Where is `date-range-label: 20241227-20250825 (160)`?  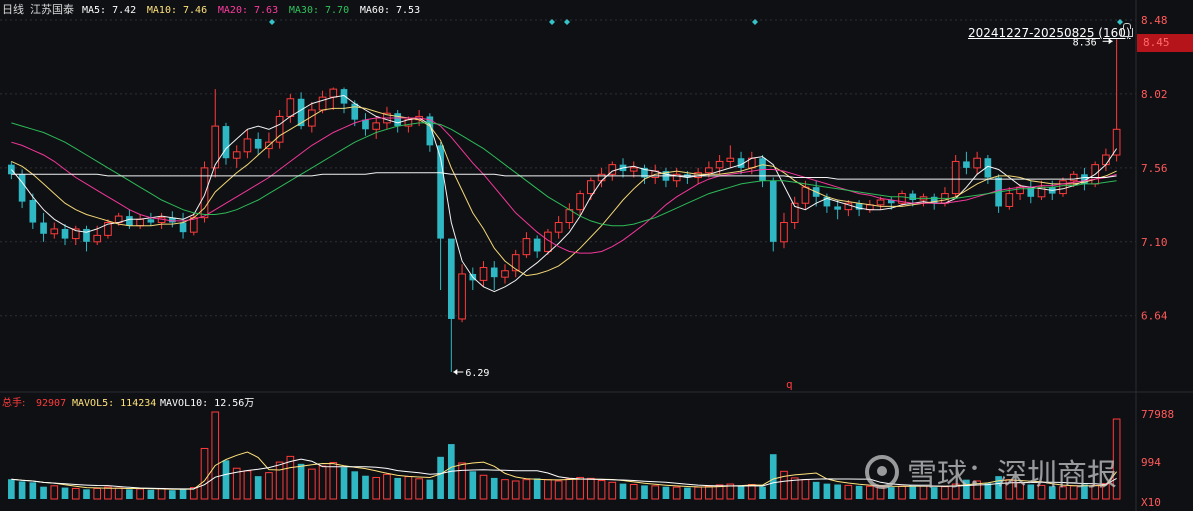
date-range-label: 20241227-20250825 (160) is located at coordinates (1049, 33).